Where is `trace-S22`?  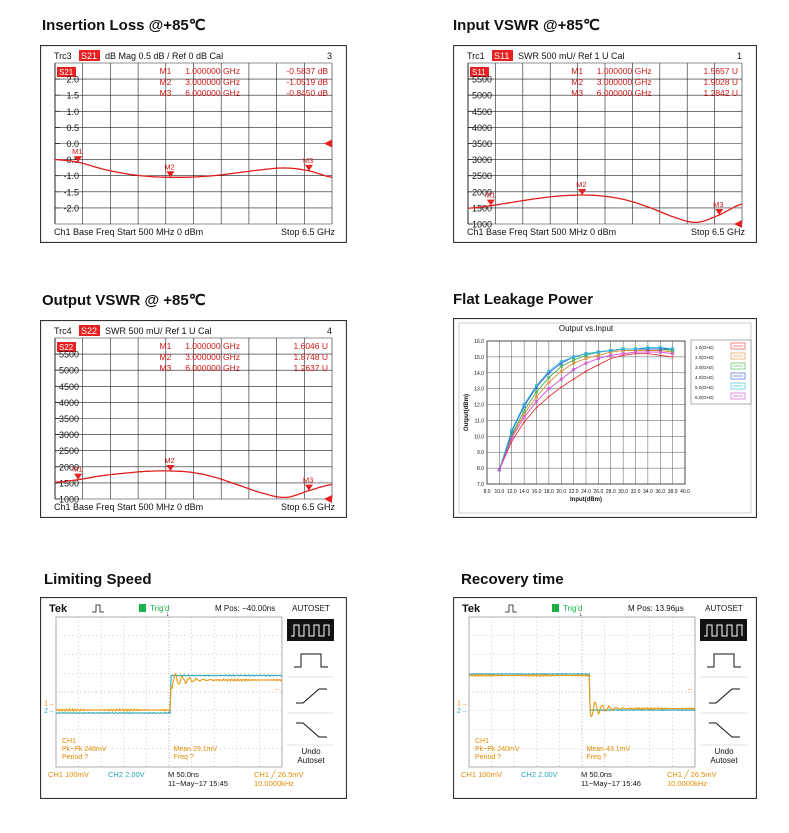 trace-S22 is located at coordinates (193, 484).